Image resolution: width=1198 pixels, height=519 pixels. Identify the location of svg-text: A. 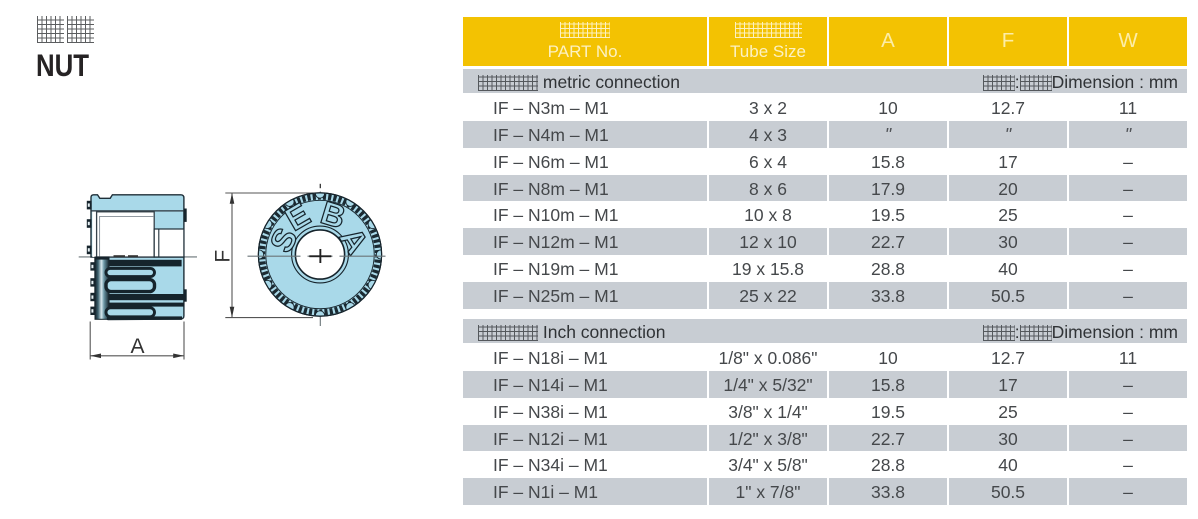
(137, 346).